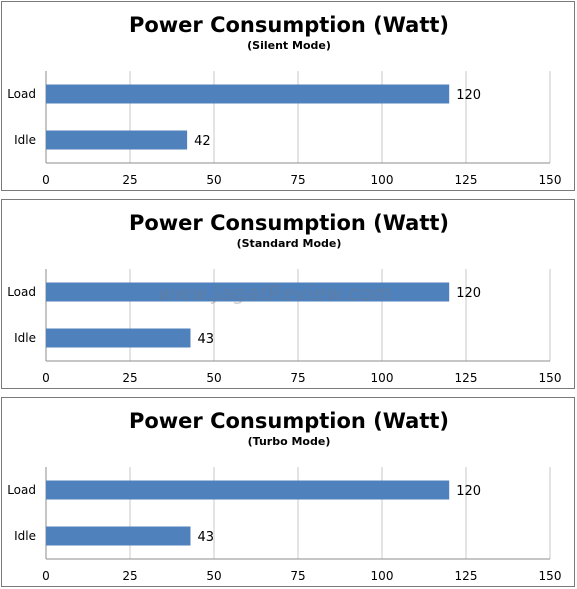 The height and width of the screenshot is (589, 577). Describe the element at coordinates (289, 441) in the screenshot. I see `chart-subtitle: (Turbo Mode)` at that location.